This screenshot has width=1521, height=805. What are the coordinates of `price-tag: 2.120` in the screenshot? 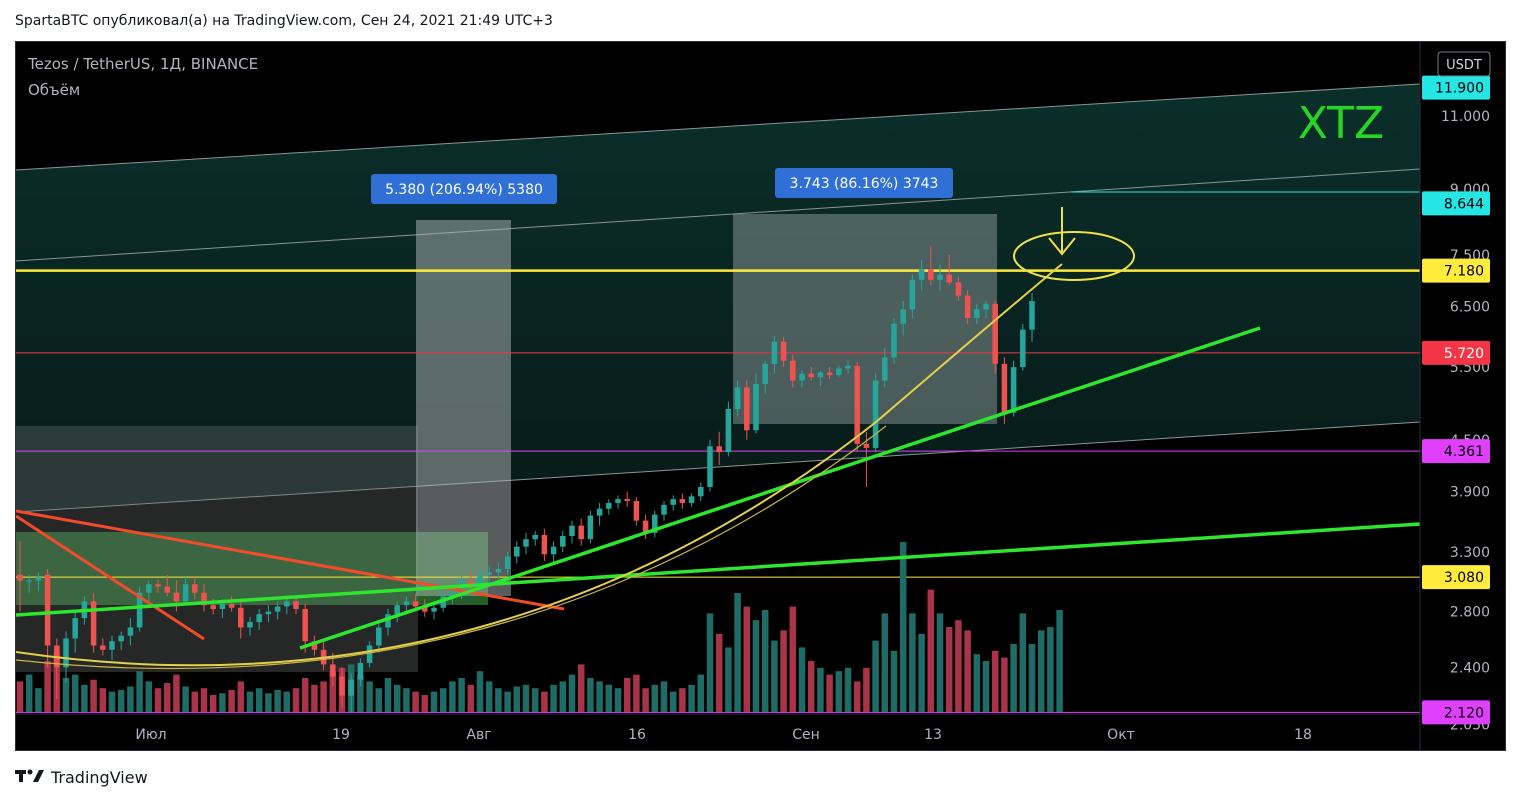 It's located at (1456, 712).